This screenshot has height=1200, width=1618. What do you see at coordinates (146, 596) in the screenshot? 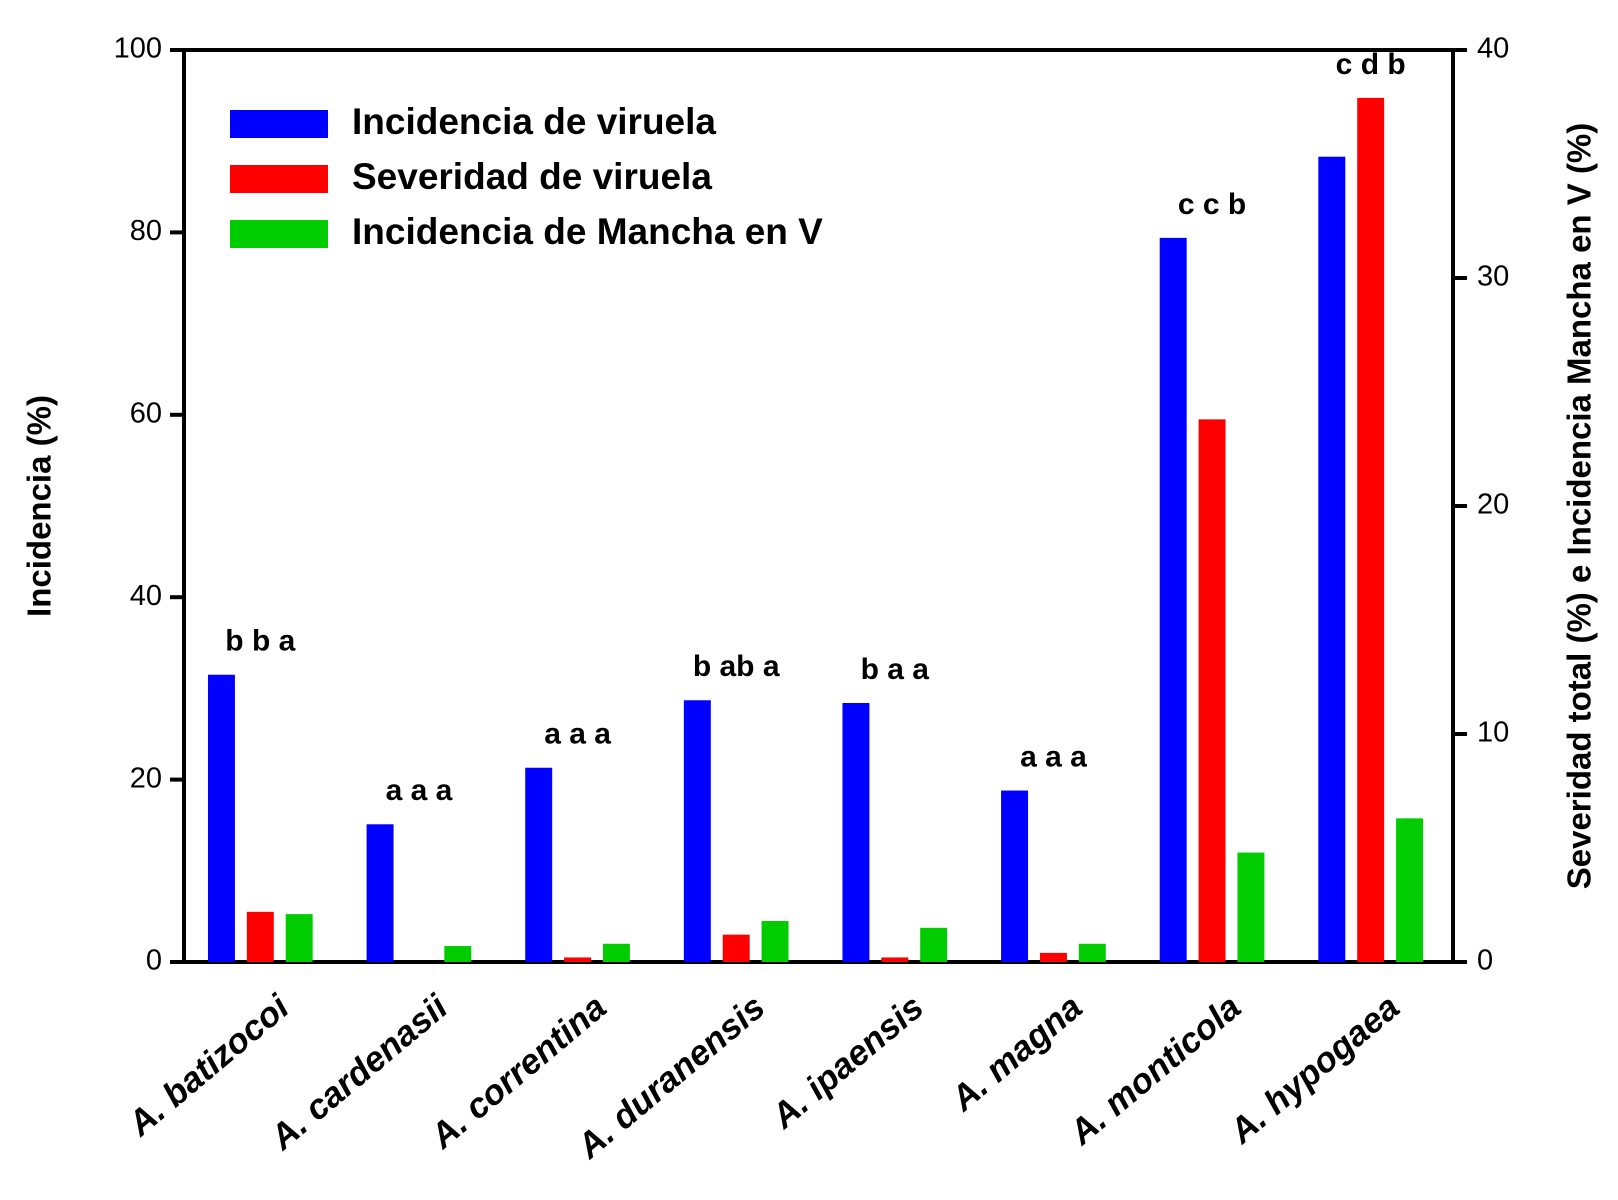
I see `y-tick-label: 40` at bounding box center [146, 596].